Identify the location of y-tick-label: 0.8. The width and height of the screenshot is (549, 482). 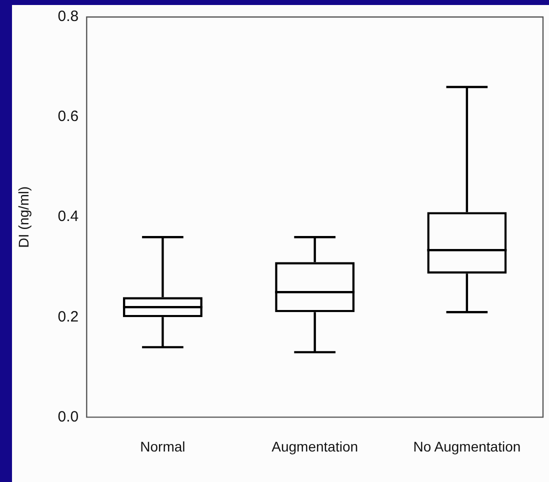
(68, 17).